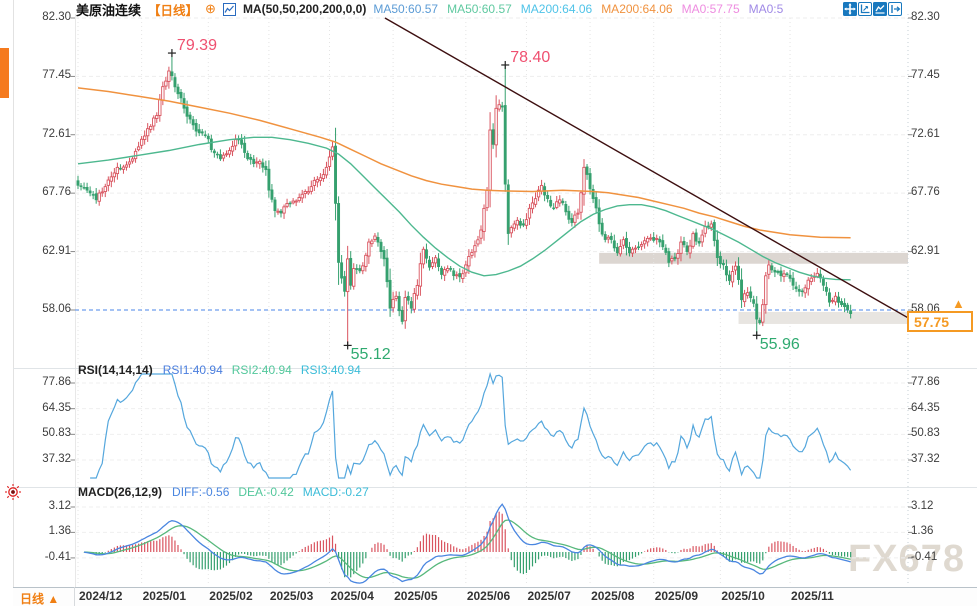 This screenshot has width=977, height=606. Describe the element at coordinates (261, 370) in the screenshot. I see `rsi-legend-item: RSI2:40.94` at that location.